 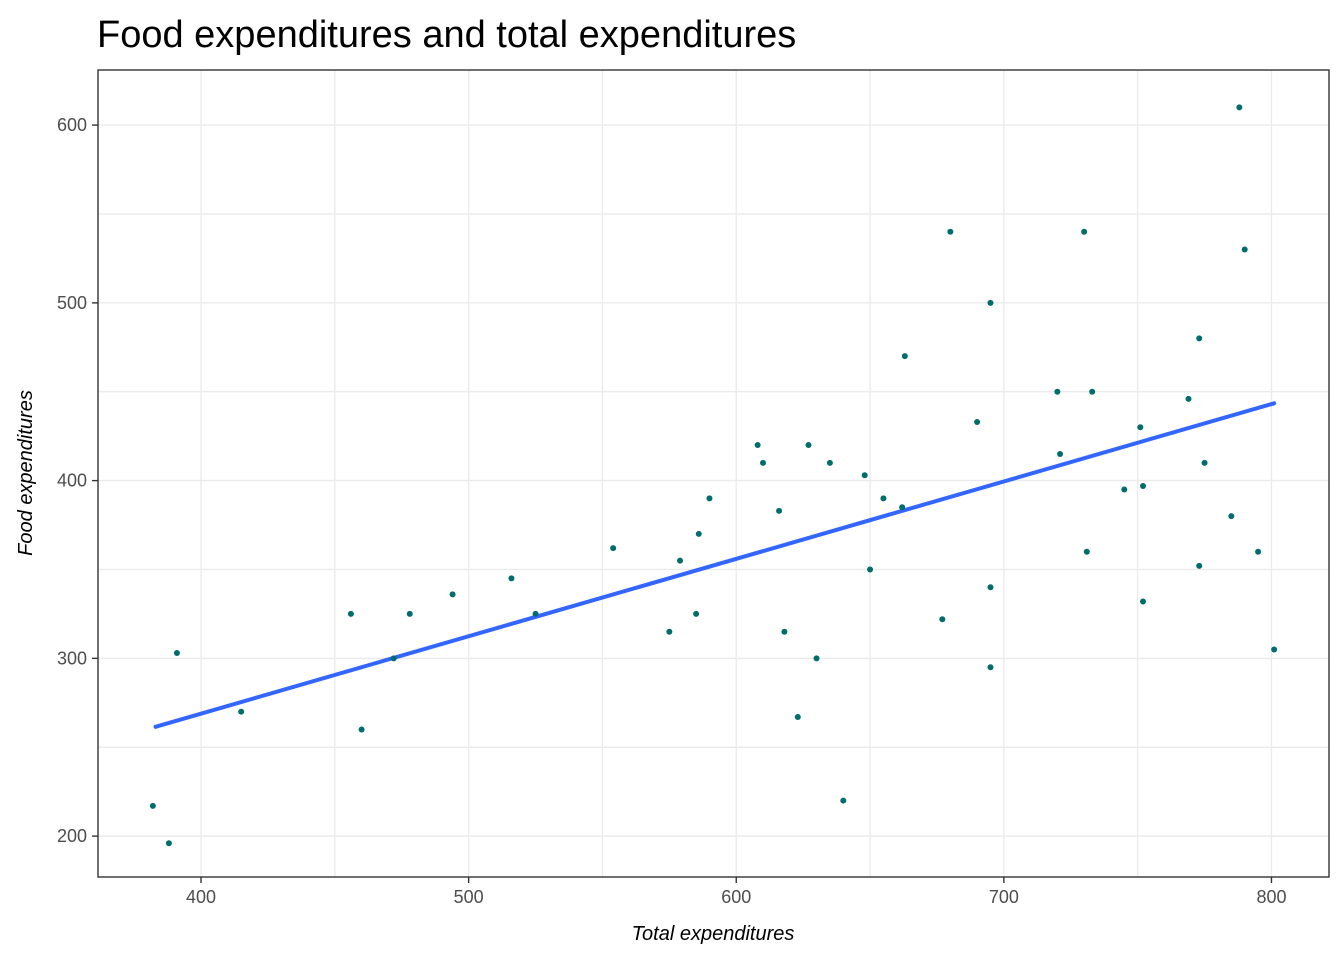 What do you see at coordinates (1004, 897) in the screenshot?
I see `x-tick-label: 700` at bounding box center [1004, 897].